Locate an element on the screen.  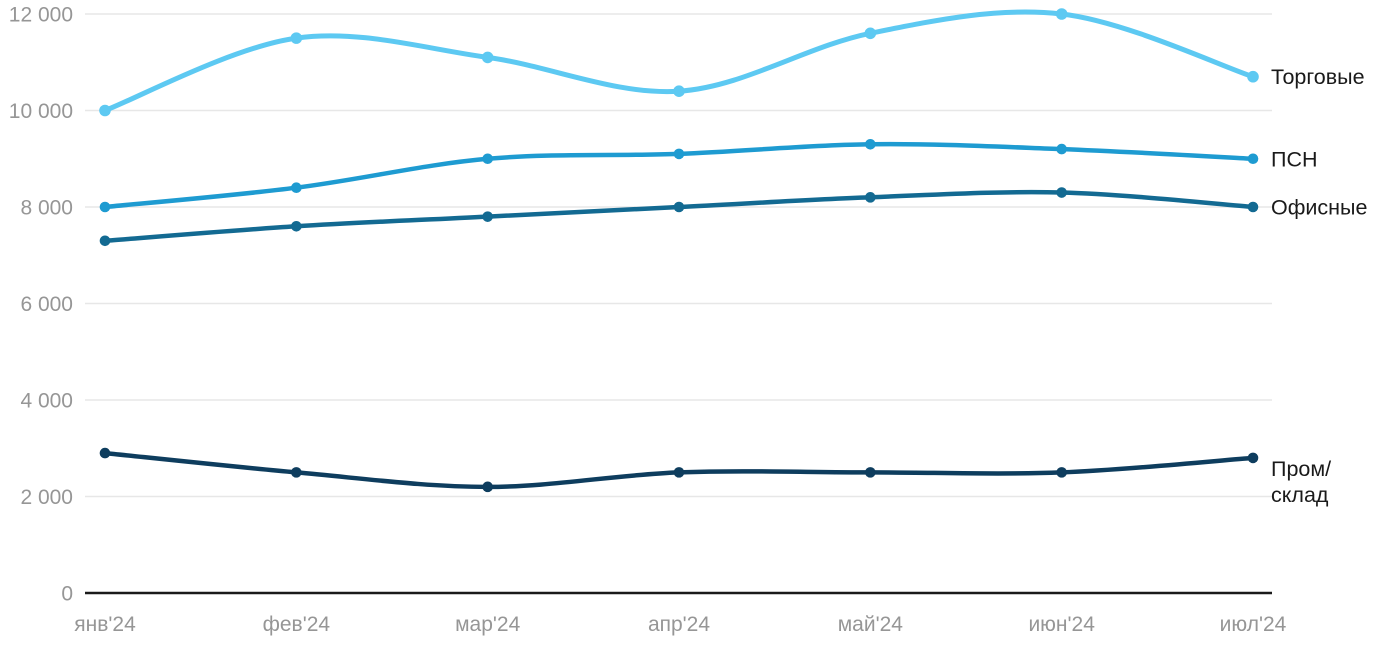
series-label-line: Пром/ is located at coordinates (1301, 469).